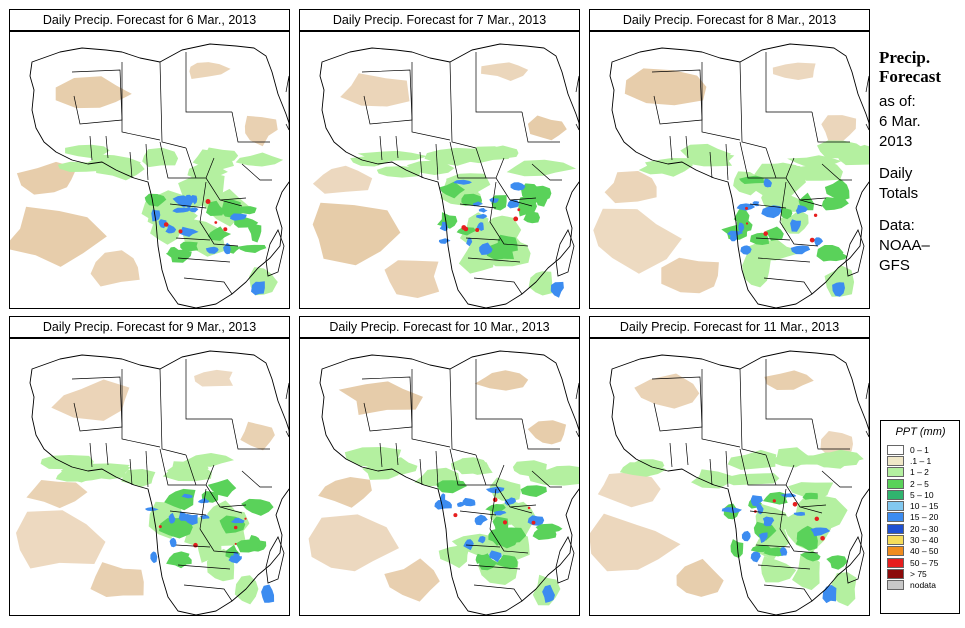 The image size is (965, 628). I want to click on coastline, so click(159, 175).